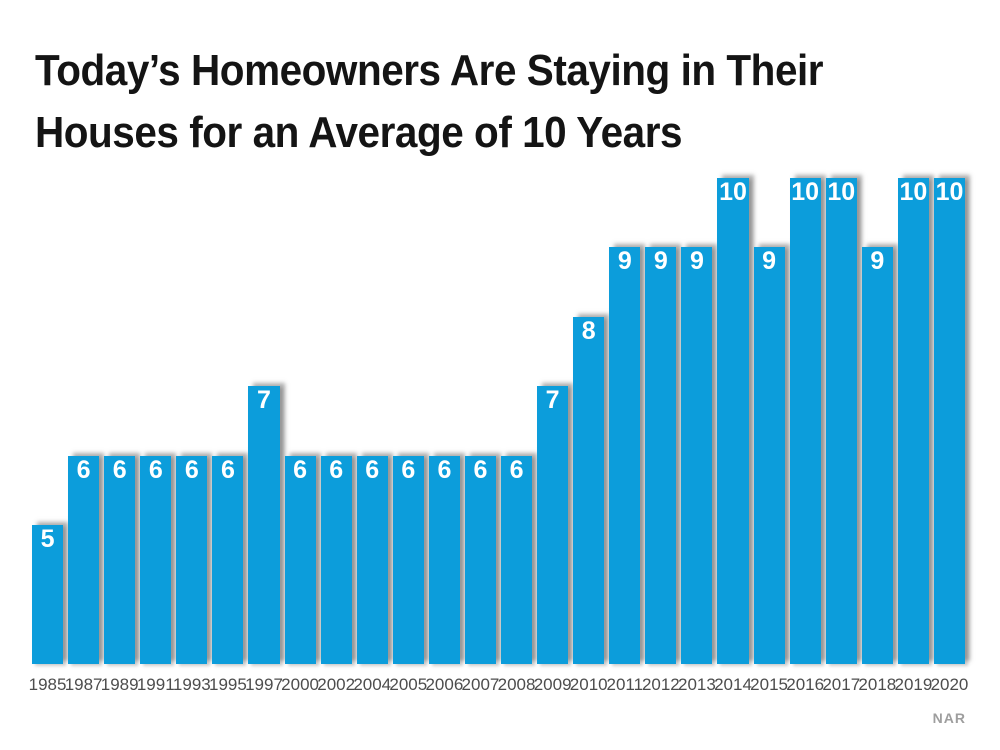 Image resolution: width=1000 pixels, height=750 pixels. What do you see at coordinates (191, 684) in the screenshot?
I see `x-axis-label: 1993` at bounding box center [191, 684].